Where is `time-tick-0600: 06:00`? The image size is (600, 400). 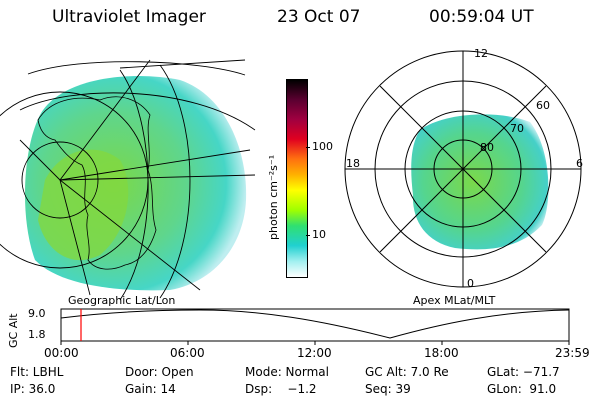
time-tick-0600: 06:00 is located at coordinates (187, 353).